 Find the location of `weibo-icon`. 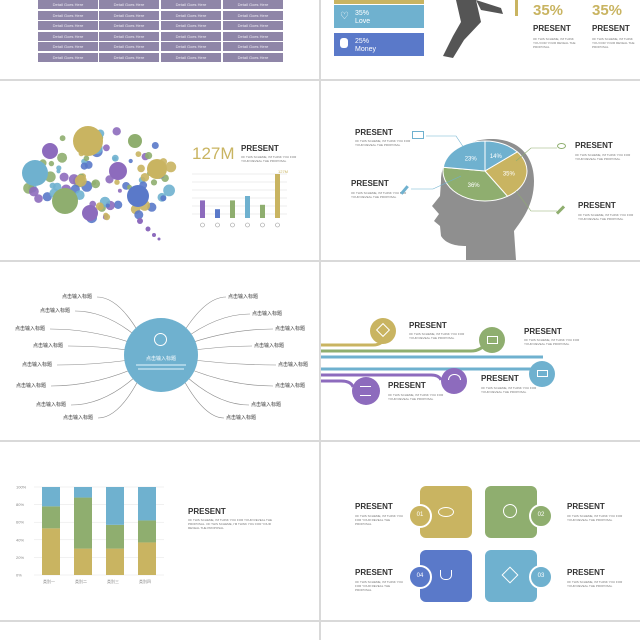

weibo-icon is located at coordinates (232, 225).